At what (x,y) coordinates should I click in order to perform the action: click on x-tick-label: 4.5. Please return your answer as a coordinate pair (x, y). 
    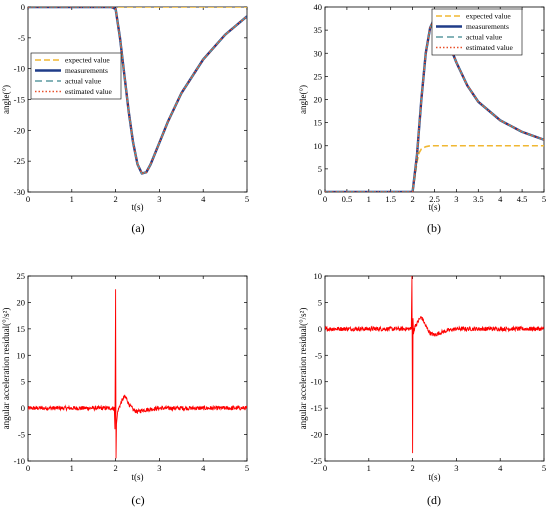
    Looking at the image, I should click on (522, 199).